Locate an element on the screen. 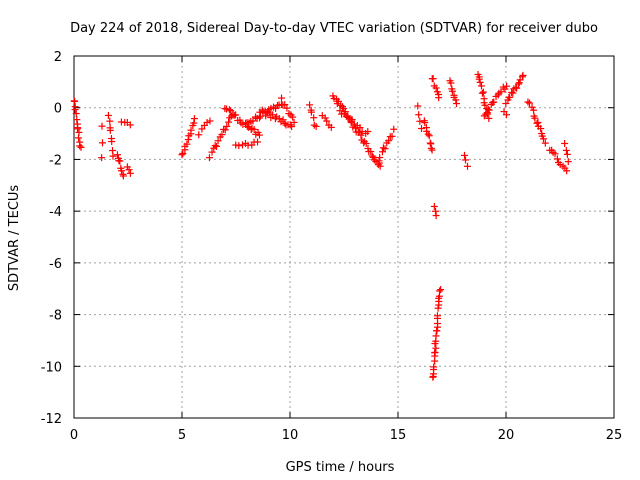 This screenshot has height=480, width=640. y-tick-label: -10 is located at coordinates (51, 367).